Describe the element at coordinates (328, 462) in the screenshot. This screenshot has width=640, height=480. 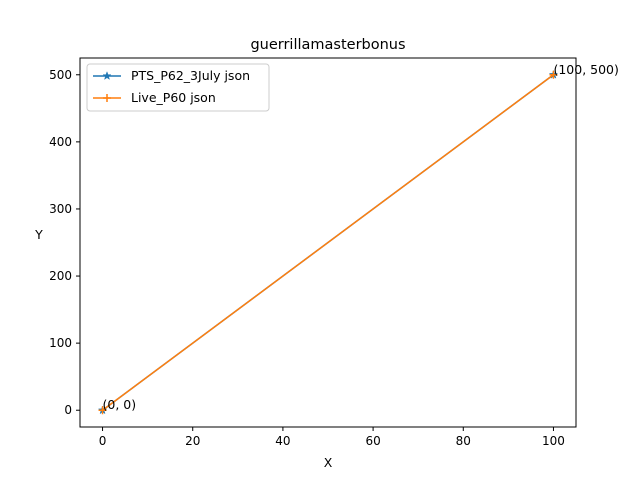
I see `x-axis-label: X` at that location.